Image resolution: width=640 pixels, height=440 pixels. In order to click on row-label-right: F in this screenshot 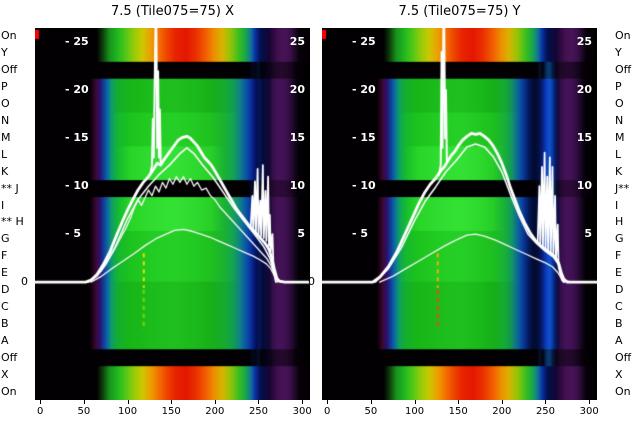, I will do `click(618, 256)`.